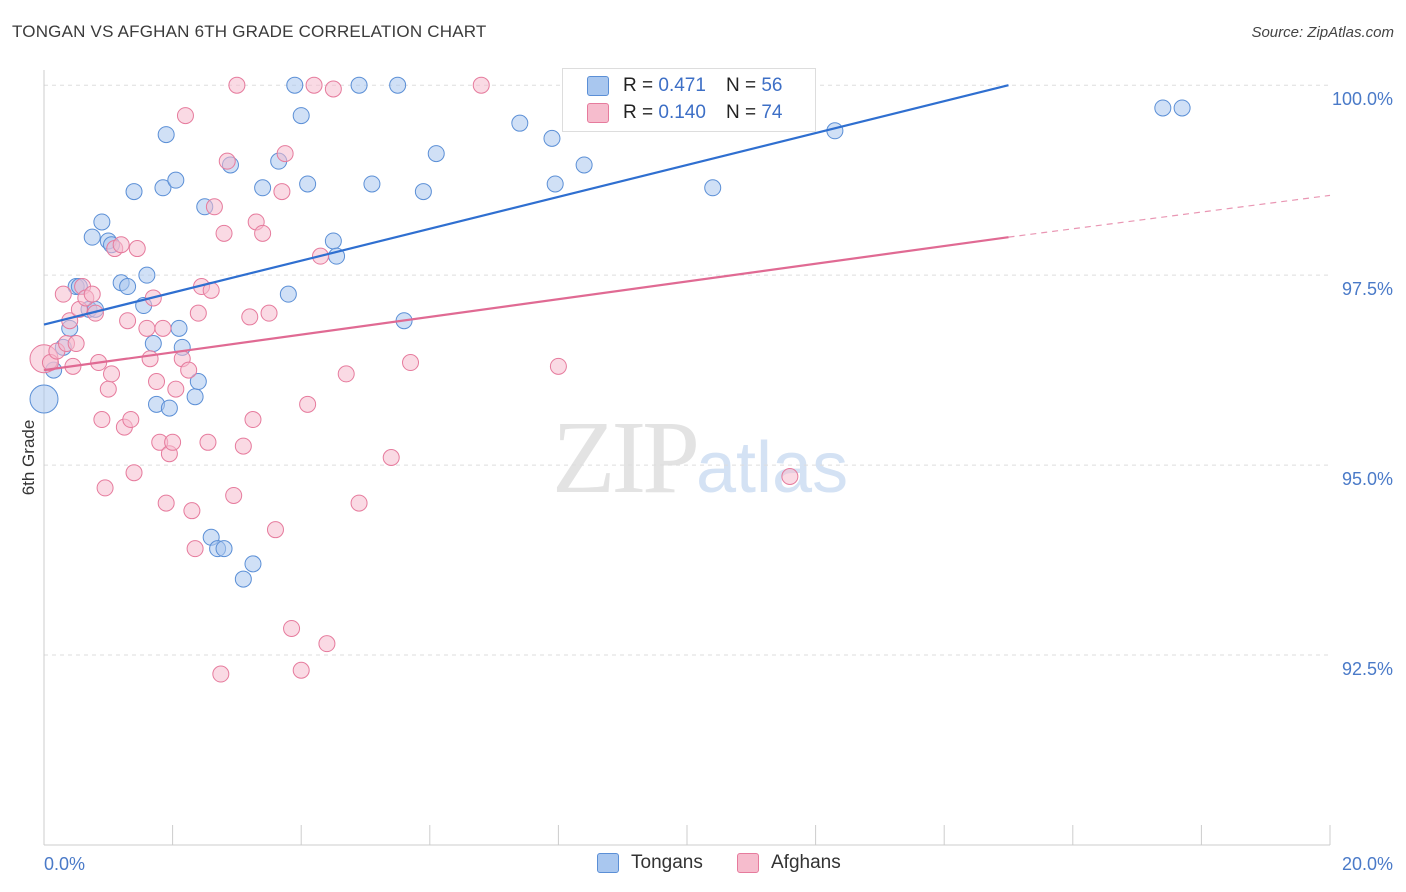  I want to click on afghan-trend-line, so click(526, 304).